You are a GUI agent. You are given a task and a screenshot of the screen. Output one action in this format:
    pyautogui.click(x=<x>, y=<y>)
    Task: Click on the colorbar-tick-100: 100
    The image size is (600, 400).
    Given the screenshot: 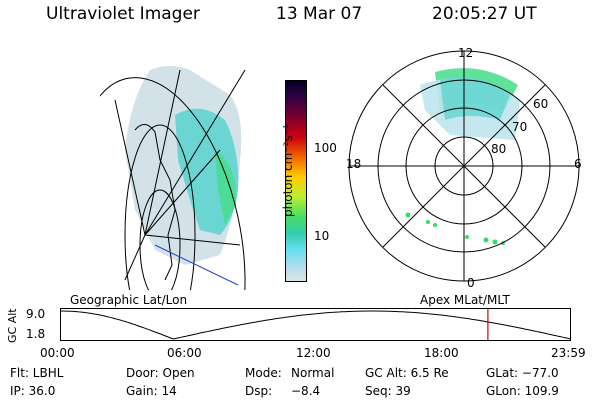 What is the action you would take?
    pyautogui.click(x=325, y=148)
    